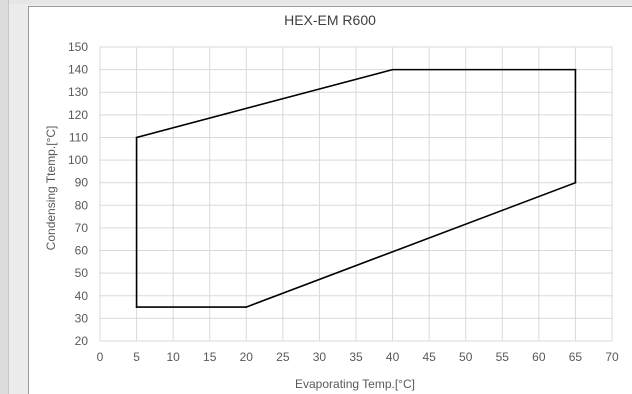  I want to click on x-tick-label: 55, so click(503, 357).